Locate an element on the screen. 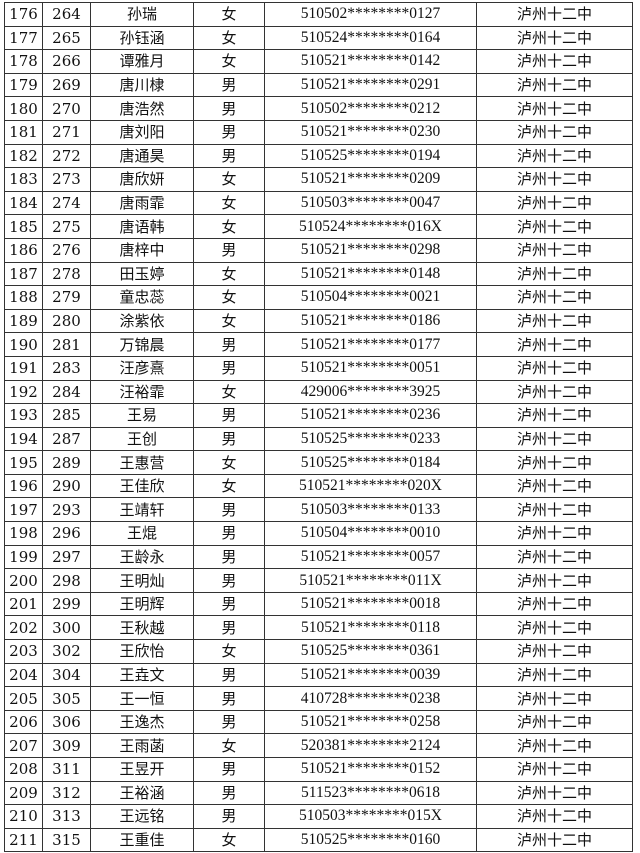  student-name-cell: 汪裕霏 is located at coordinates (142, 392).